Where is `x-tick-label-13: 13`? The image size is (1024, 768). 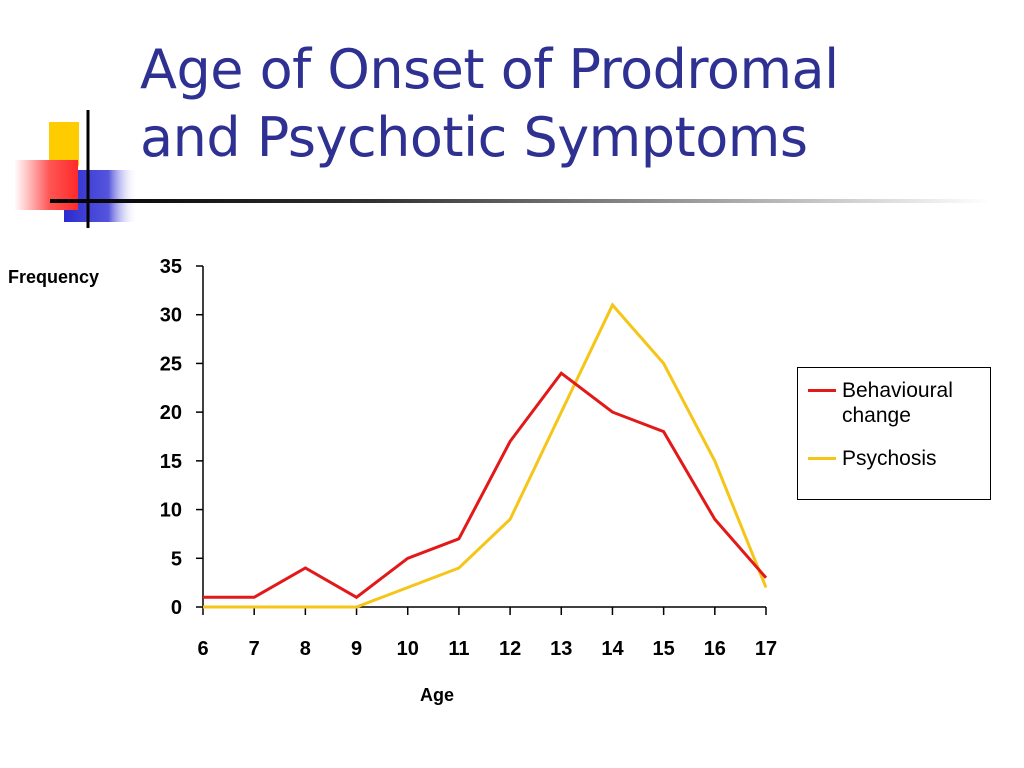 x-tick-label-13: 13 is located at coordinates (561, 649).